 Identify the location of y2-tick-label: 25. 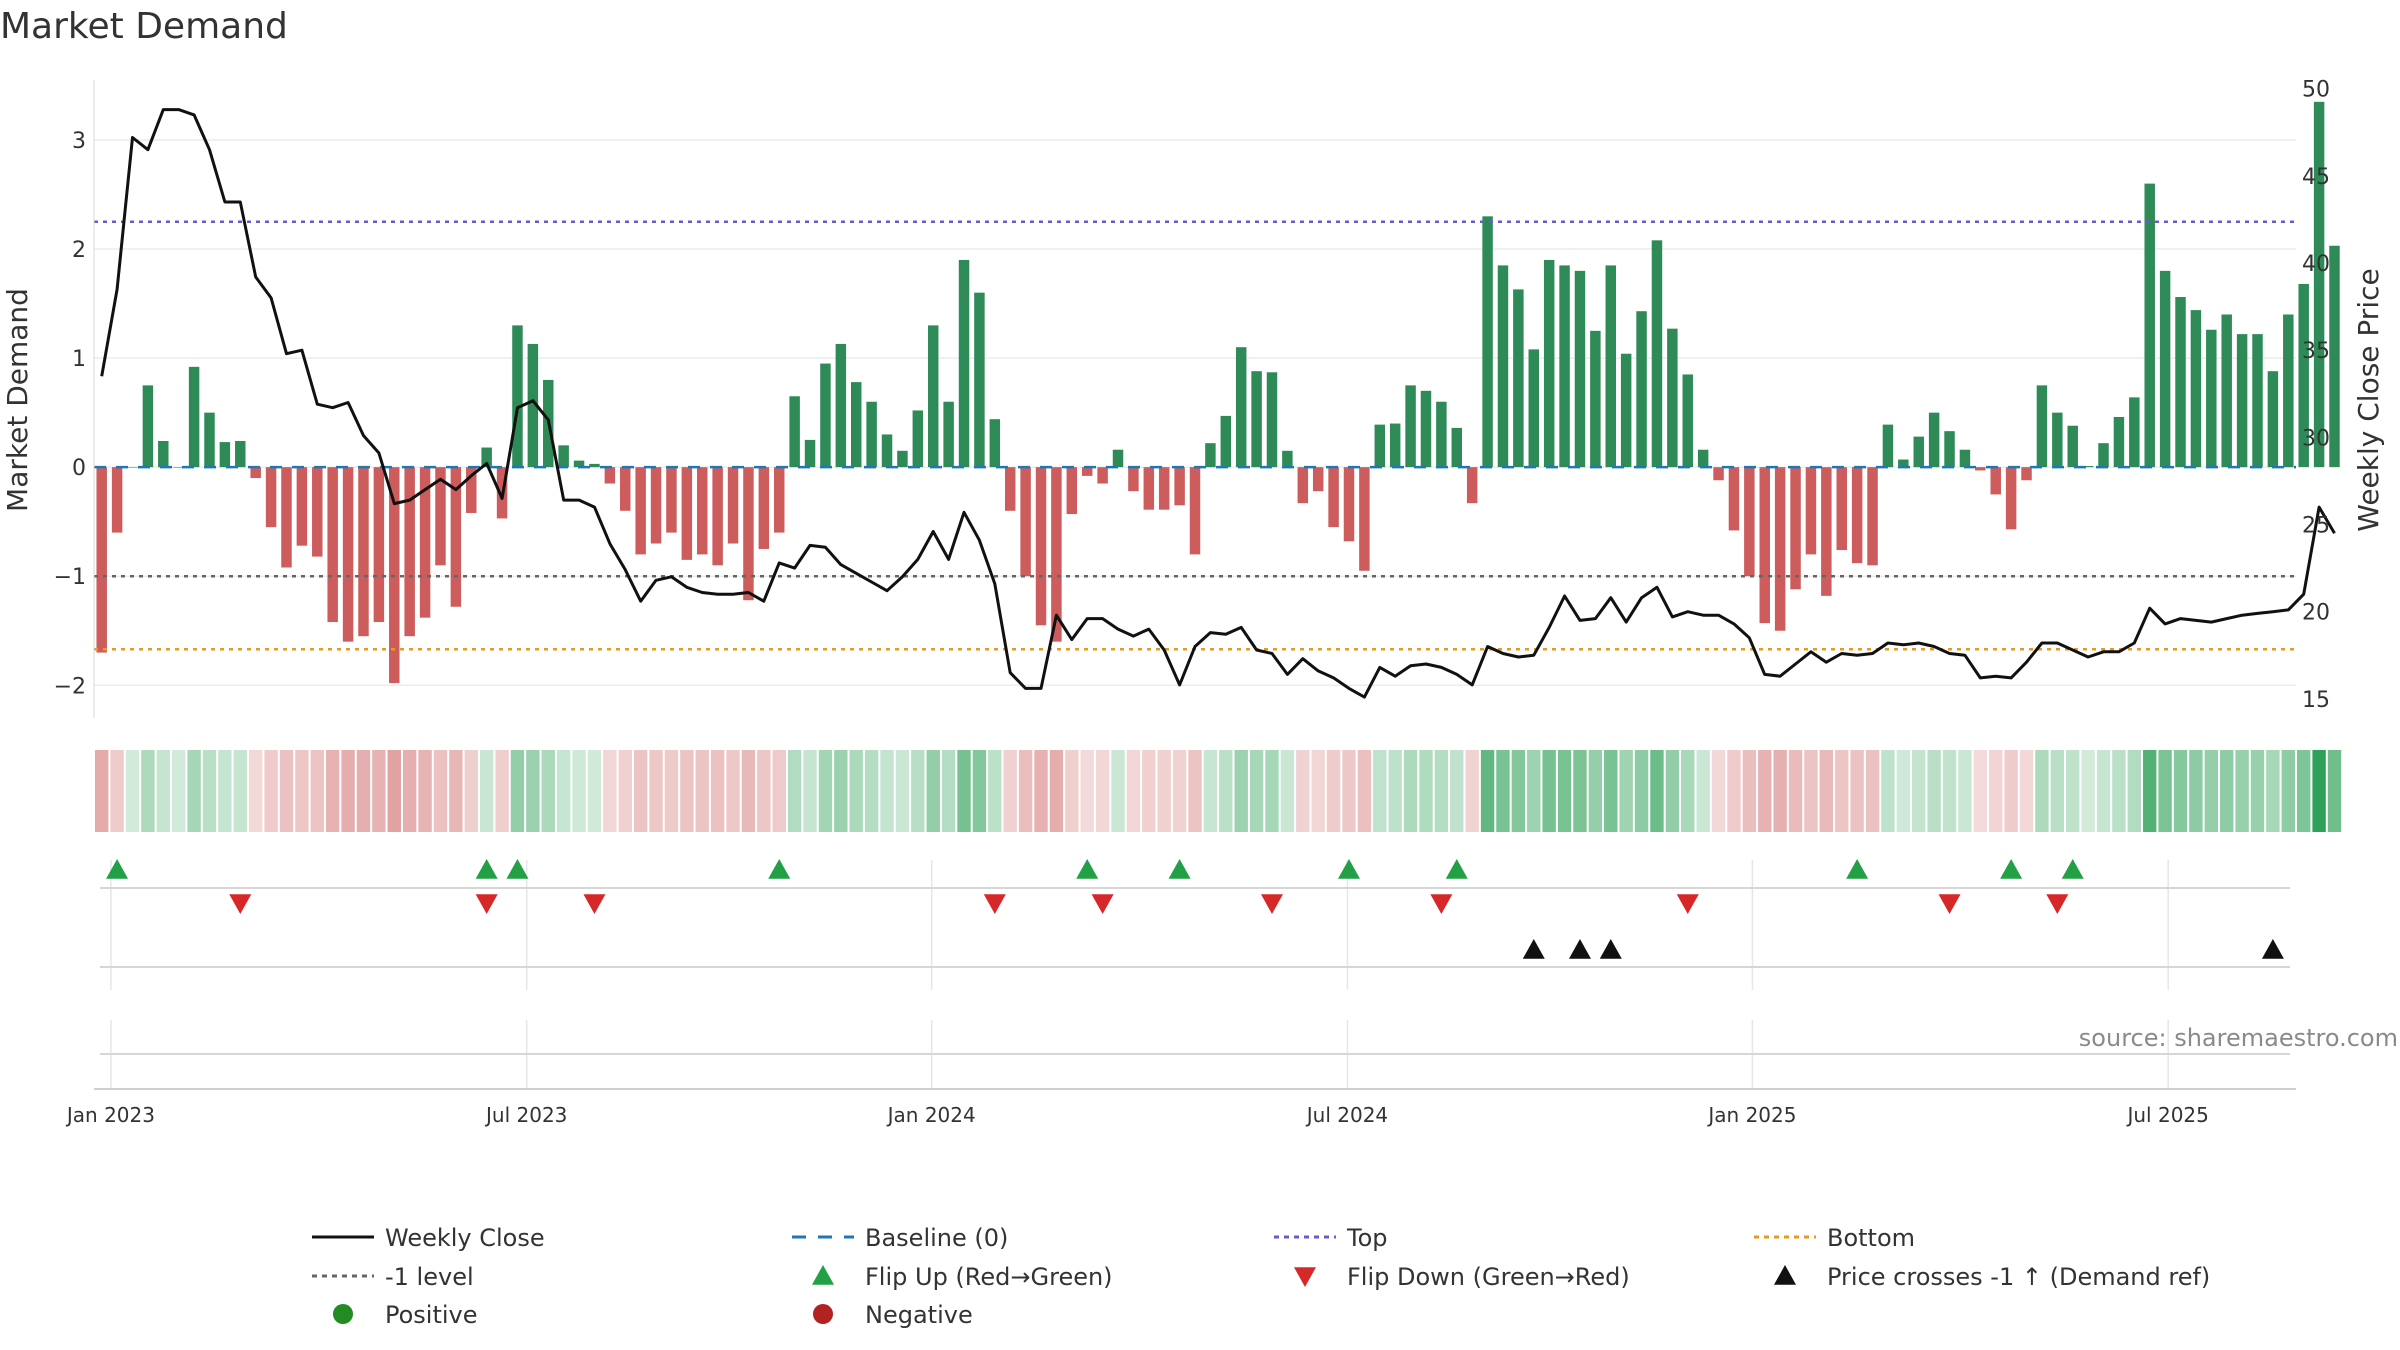
(2316, 526).